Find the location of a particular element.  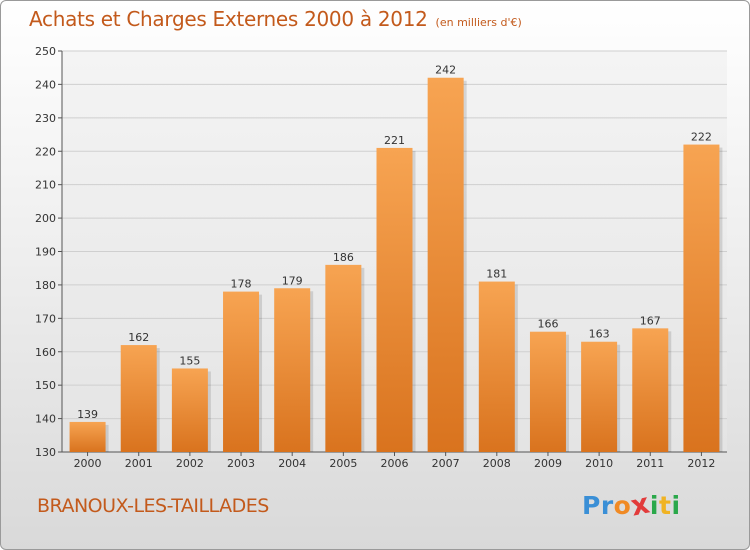

y-tick-label: 200 is located at coordinates (45, 218).